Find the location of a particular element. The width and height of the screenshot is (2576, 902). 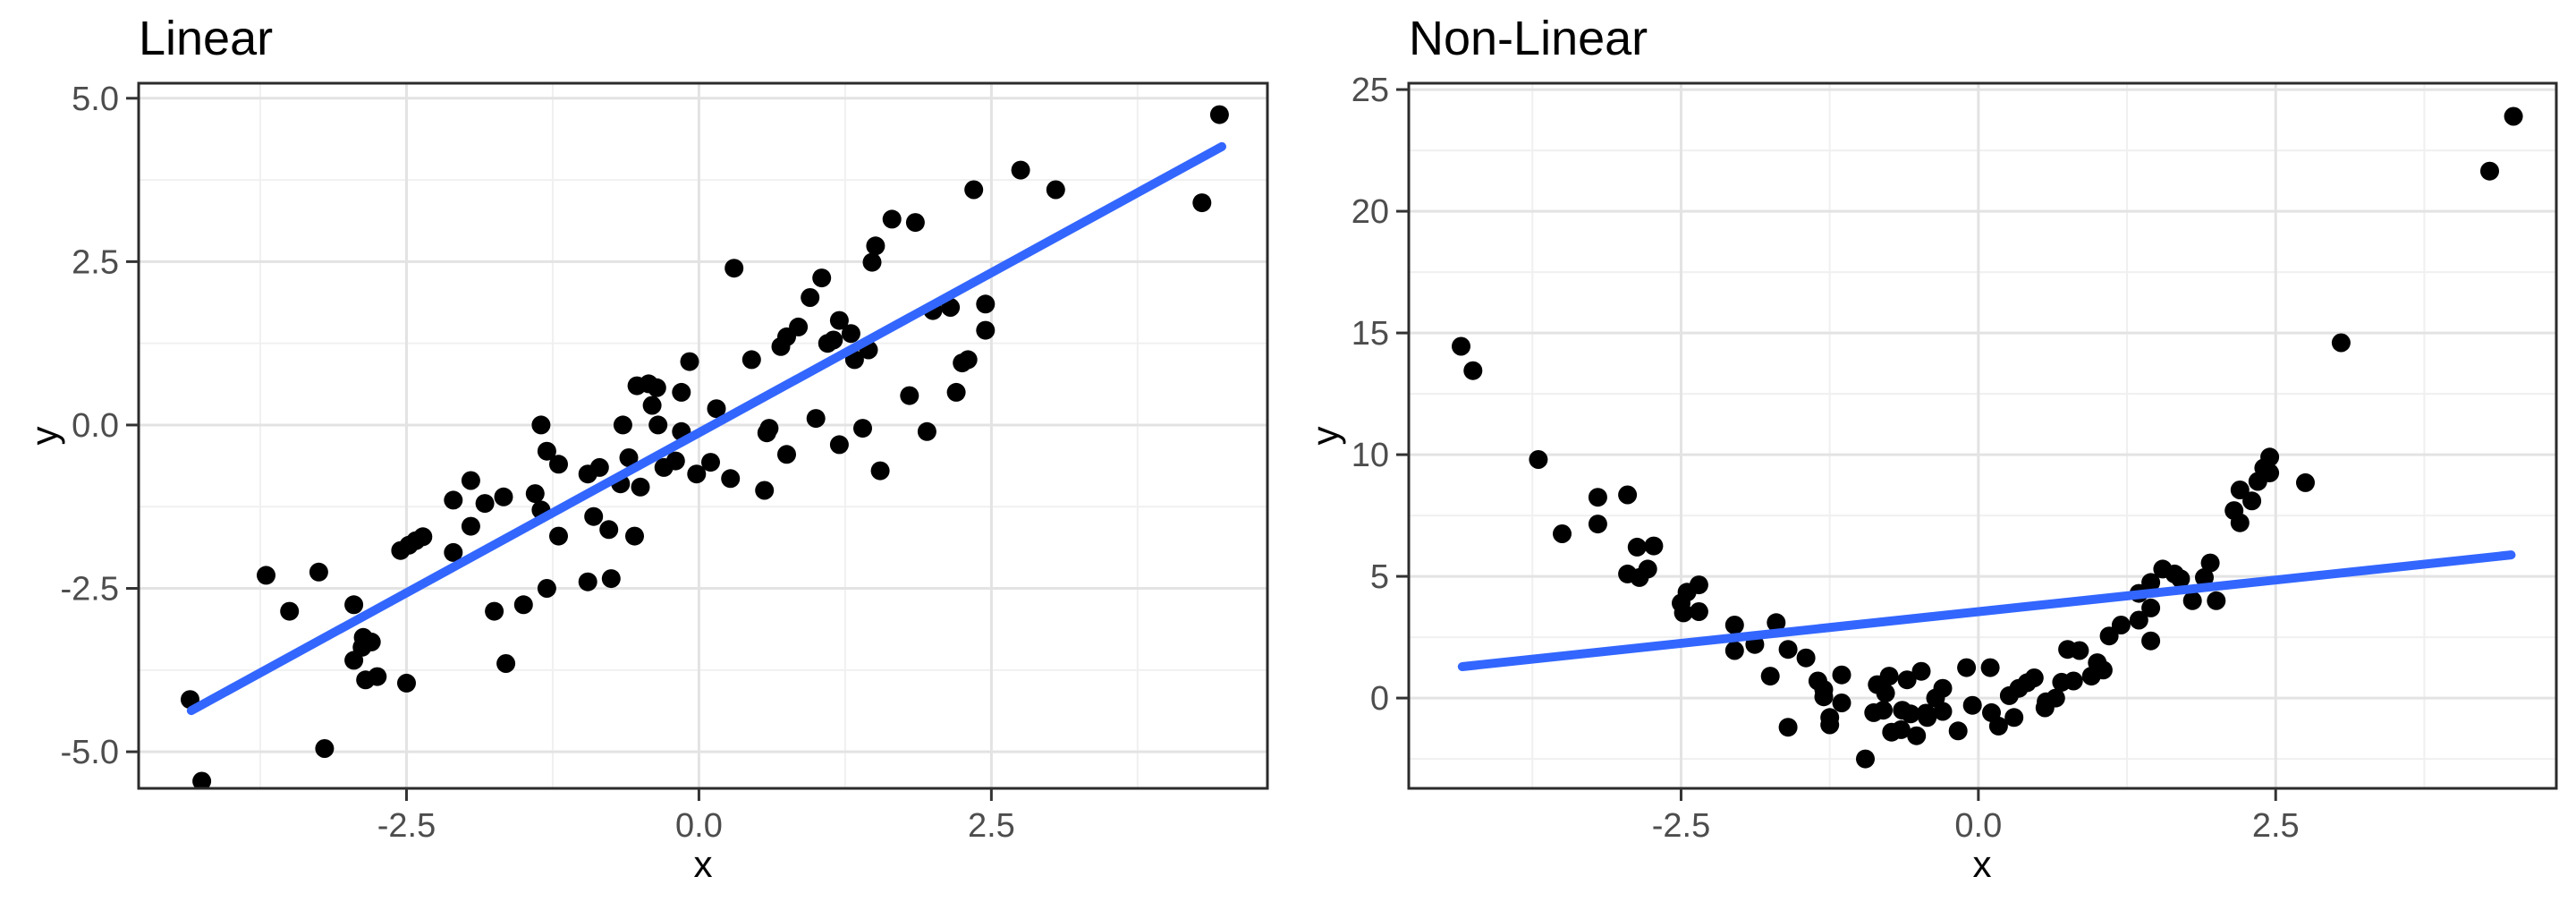

y-tick-label: -5.0 is located at coordinates (90, 752).